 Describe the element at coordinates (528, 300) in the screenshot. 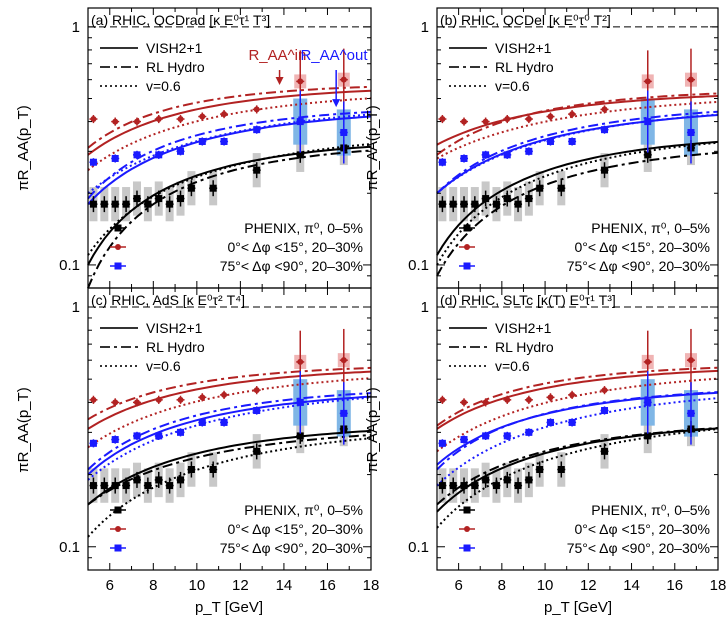

I see `panel-title: (d) RHIC, SLTc [κ(T) E⁰τ¹ T³]` at that location.